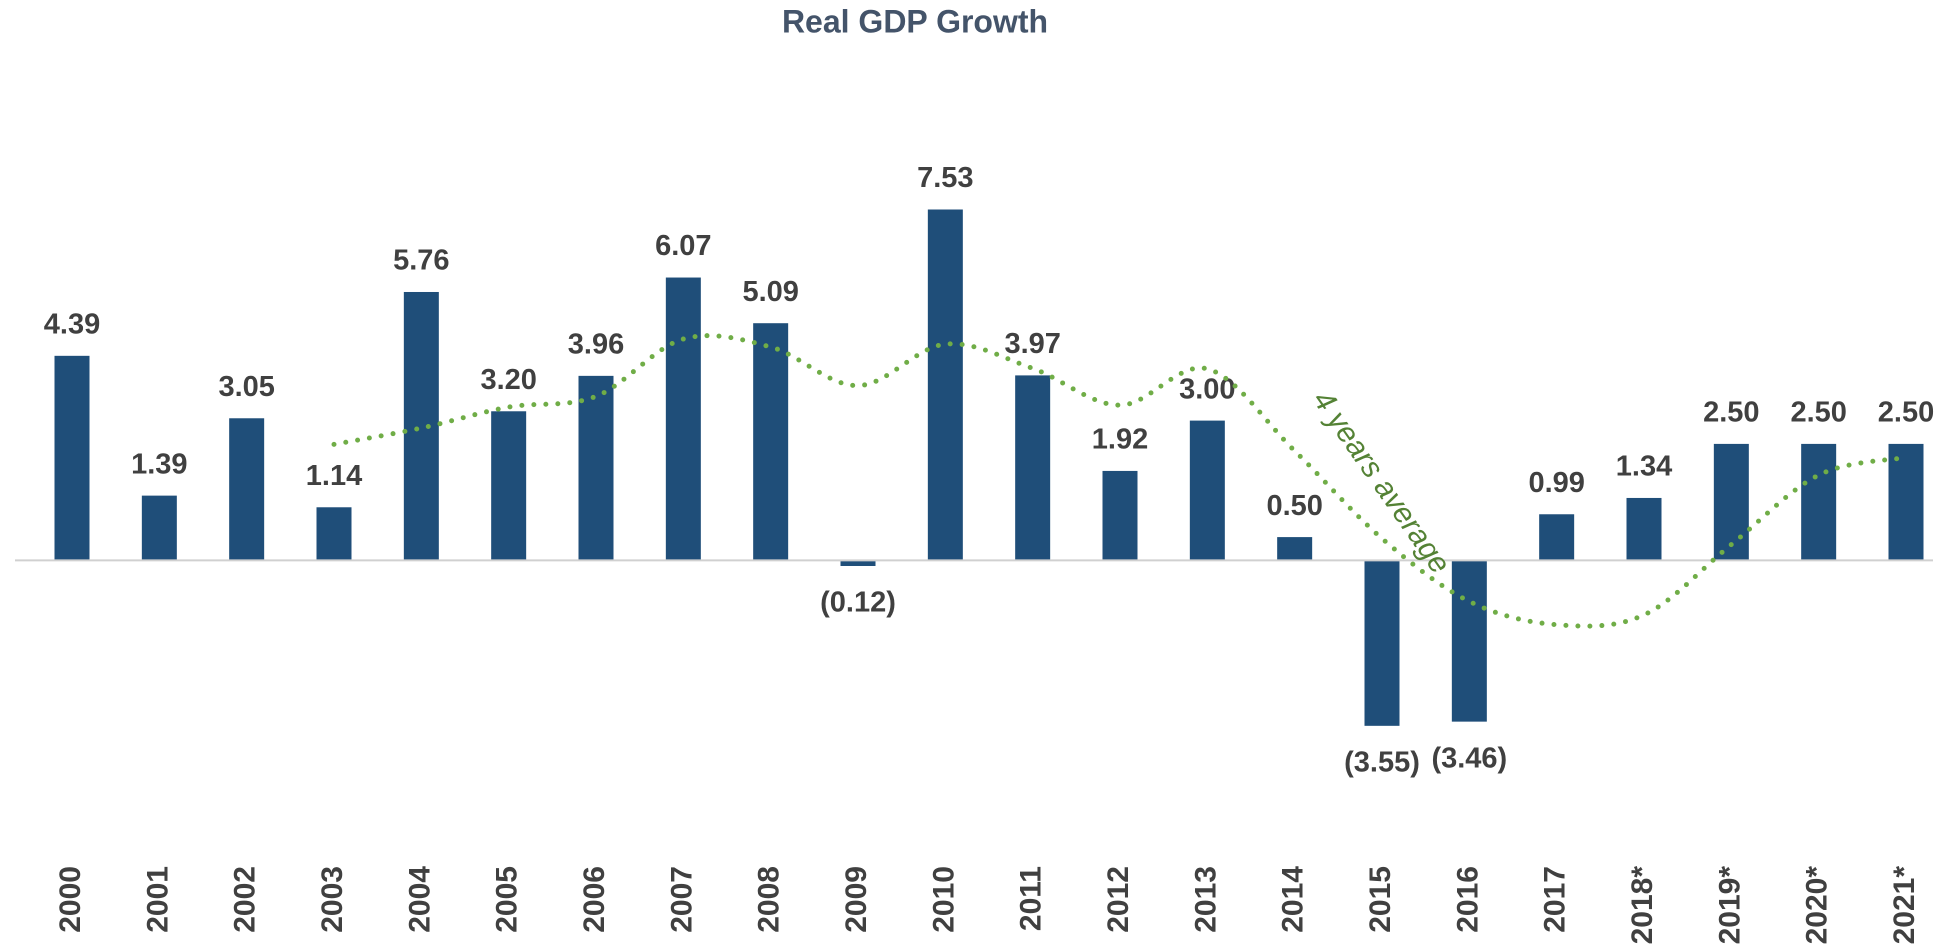 The width and height of the screenshot is (1957, 950). I want to click on x-tick-label: 2011, so click(1031, 898).